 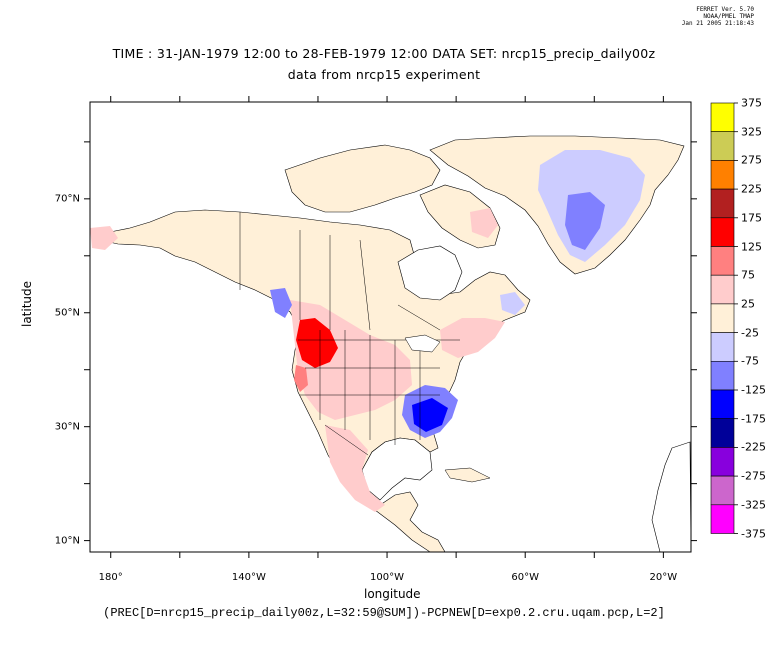 What do you see at coordinates (349, 334) in the screenshot?
I see `political-boundaries` at bounding box center [349, 334].